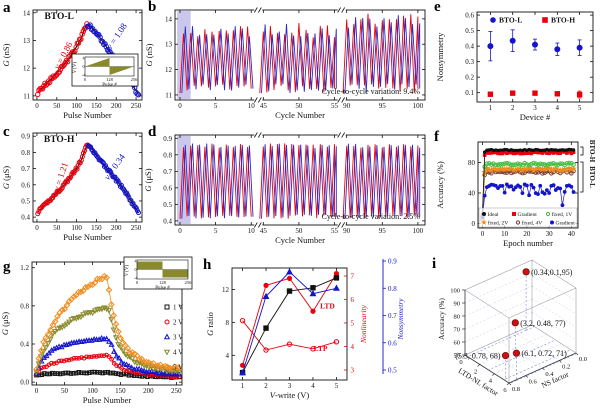  Describe the element at coordinates (5, 323) in the screenshot. I see `svg-text: G (μS)` at that location.